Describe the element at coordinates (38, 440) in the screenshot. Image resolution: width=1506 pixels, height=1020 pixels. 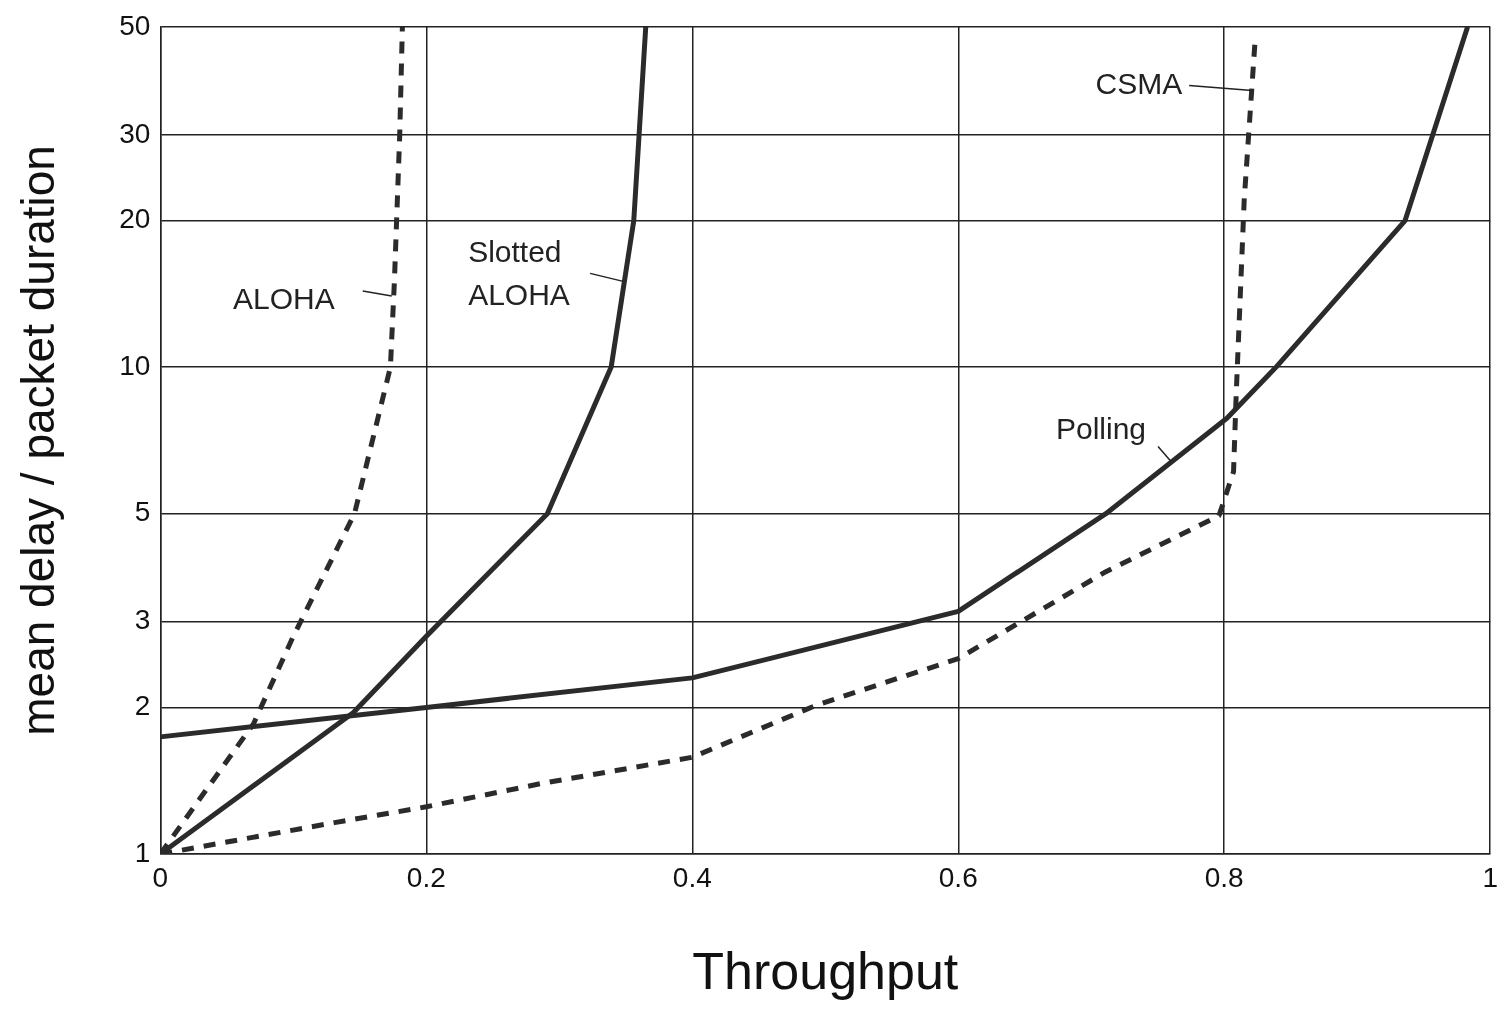
I see `y-axis-title: mean delay / packet duration` at that location.